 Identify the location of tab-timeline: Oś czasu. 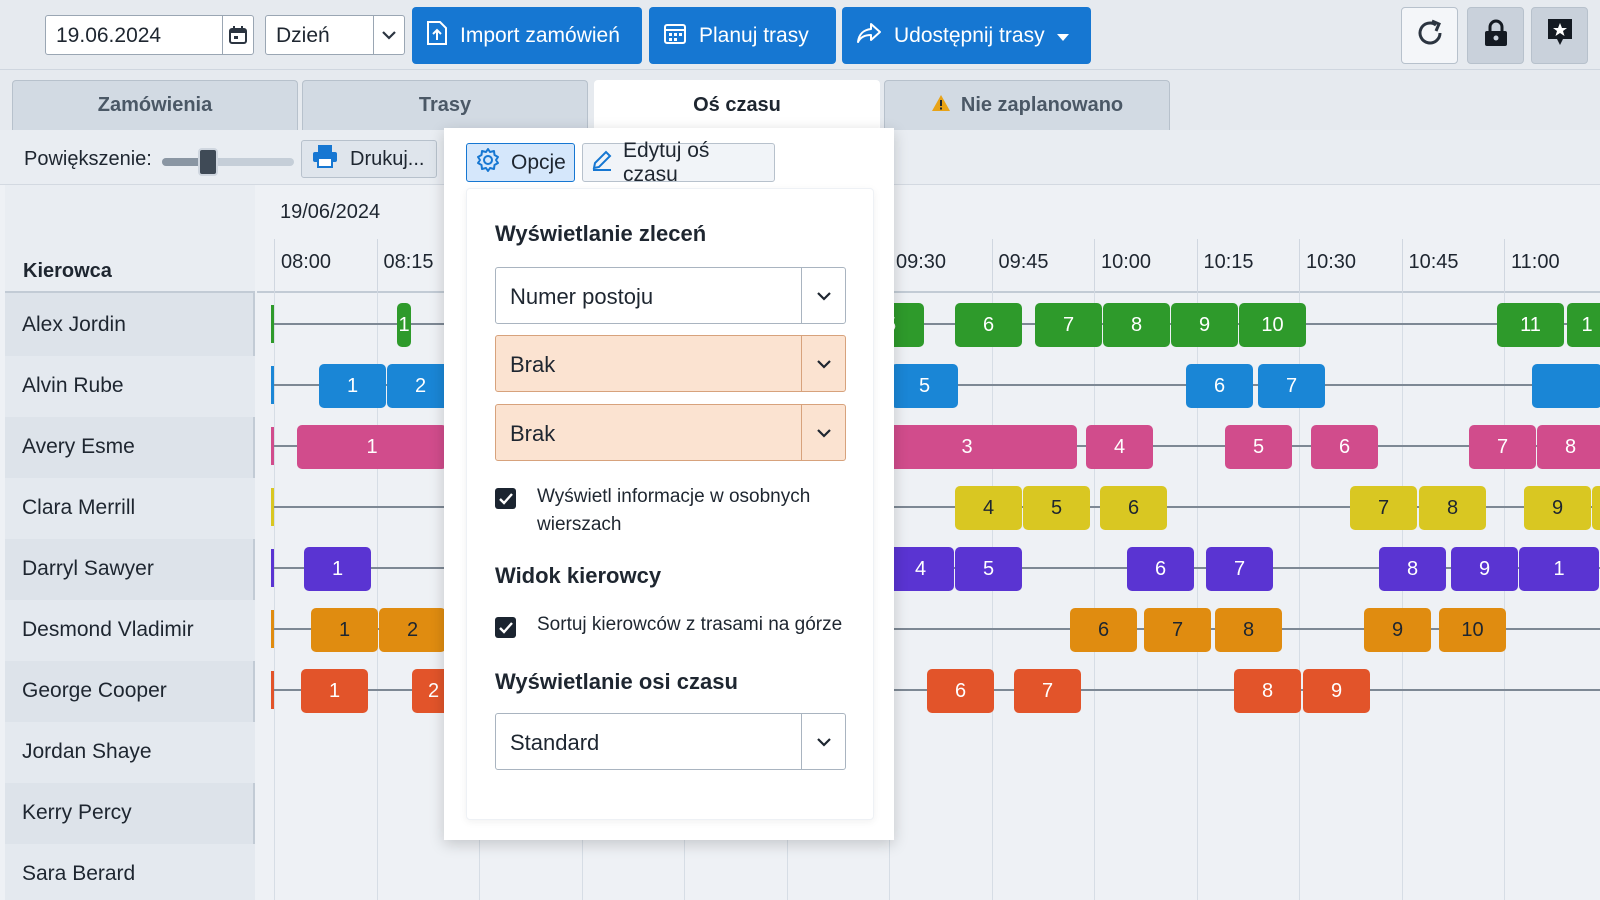
(737, 105).